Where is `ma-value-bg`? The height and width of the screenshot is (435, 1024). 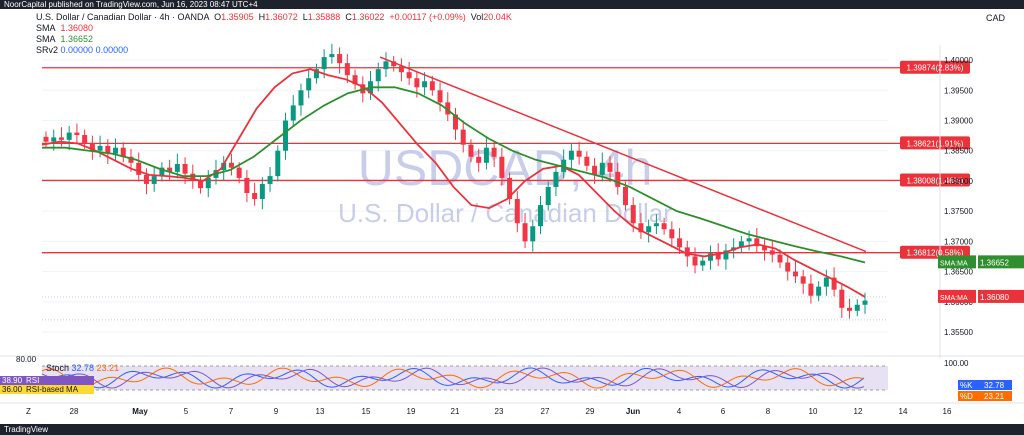
ma-value-bg is located at coordinates (1001, 296).